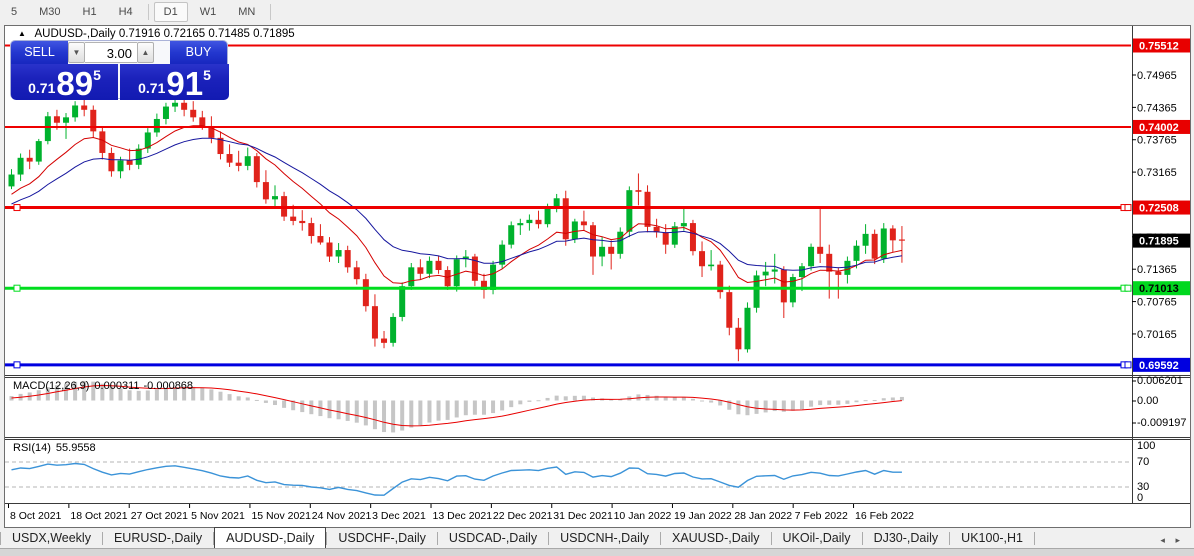  I want to click on x-axis-date-label: 19 Jan 2022, so click(703, 516).